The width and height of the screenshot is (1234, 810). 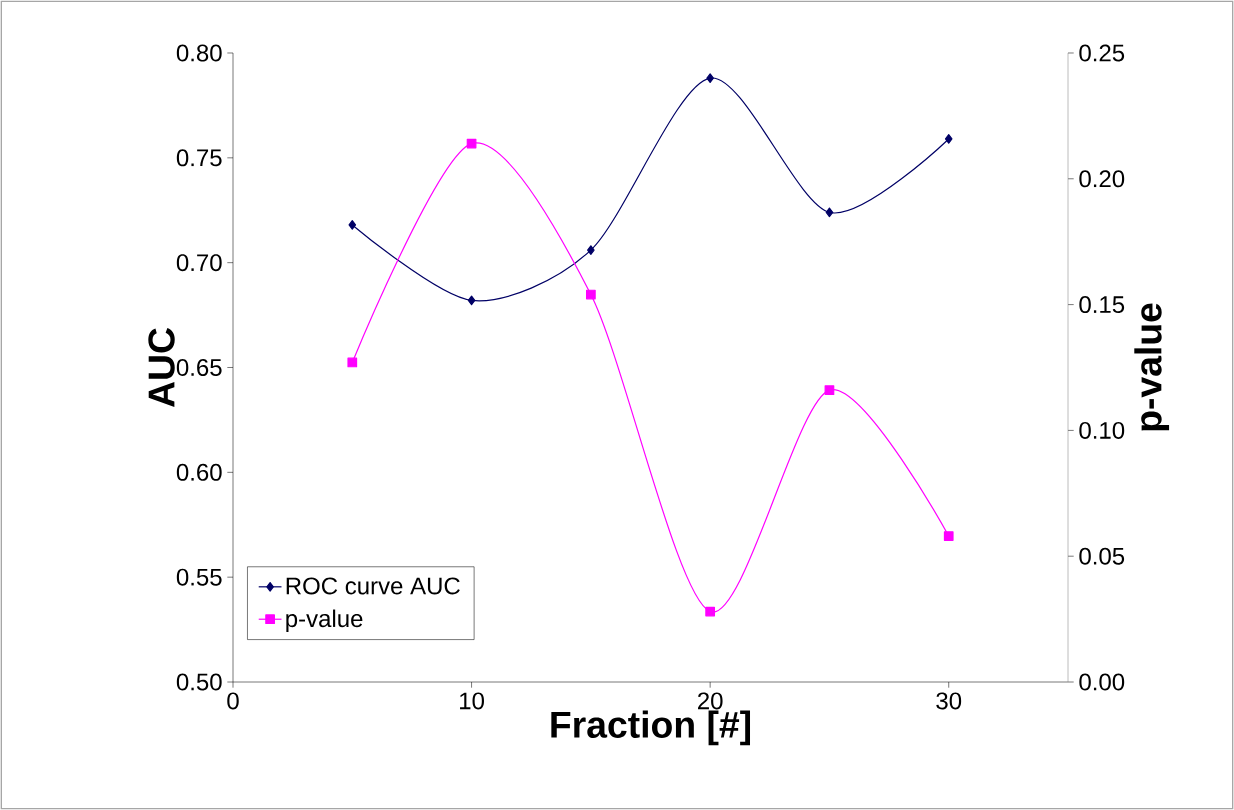 What do you see at coordinates (373, 586) in the screenshot?
I see `legend-label: ROC curve AUC` at bounding box center [373, 586].